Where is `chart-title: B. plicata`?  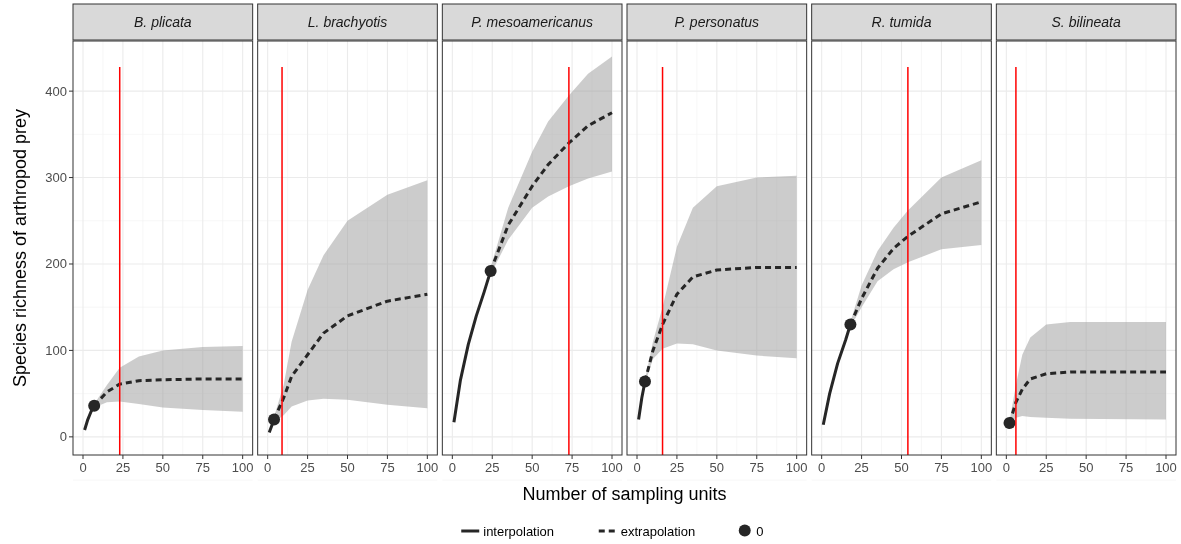
chart-title: B. plicata is located at coordinates (163, 22).